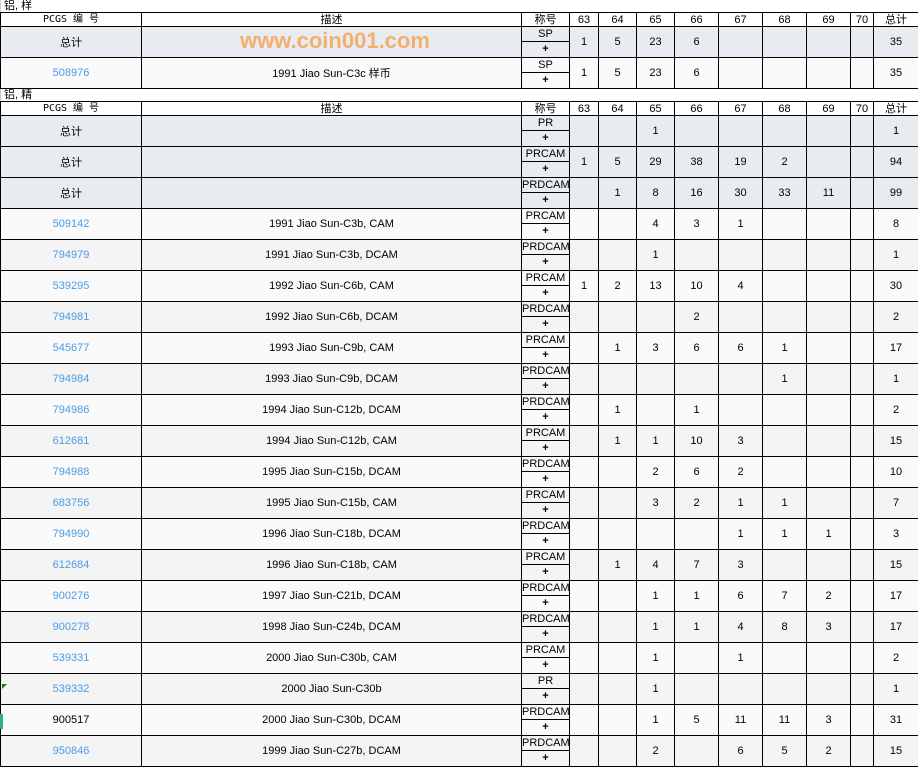  I want to click on count-69: 11, so click(829, 193).